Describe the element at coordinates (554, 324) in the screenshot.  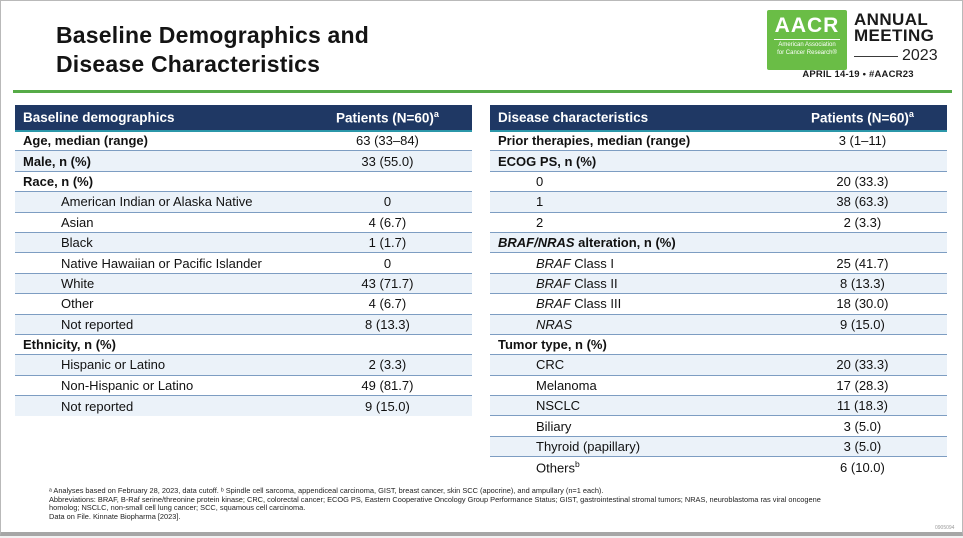
I see `row-label: NRAS` at that location.